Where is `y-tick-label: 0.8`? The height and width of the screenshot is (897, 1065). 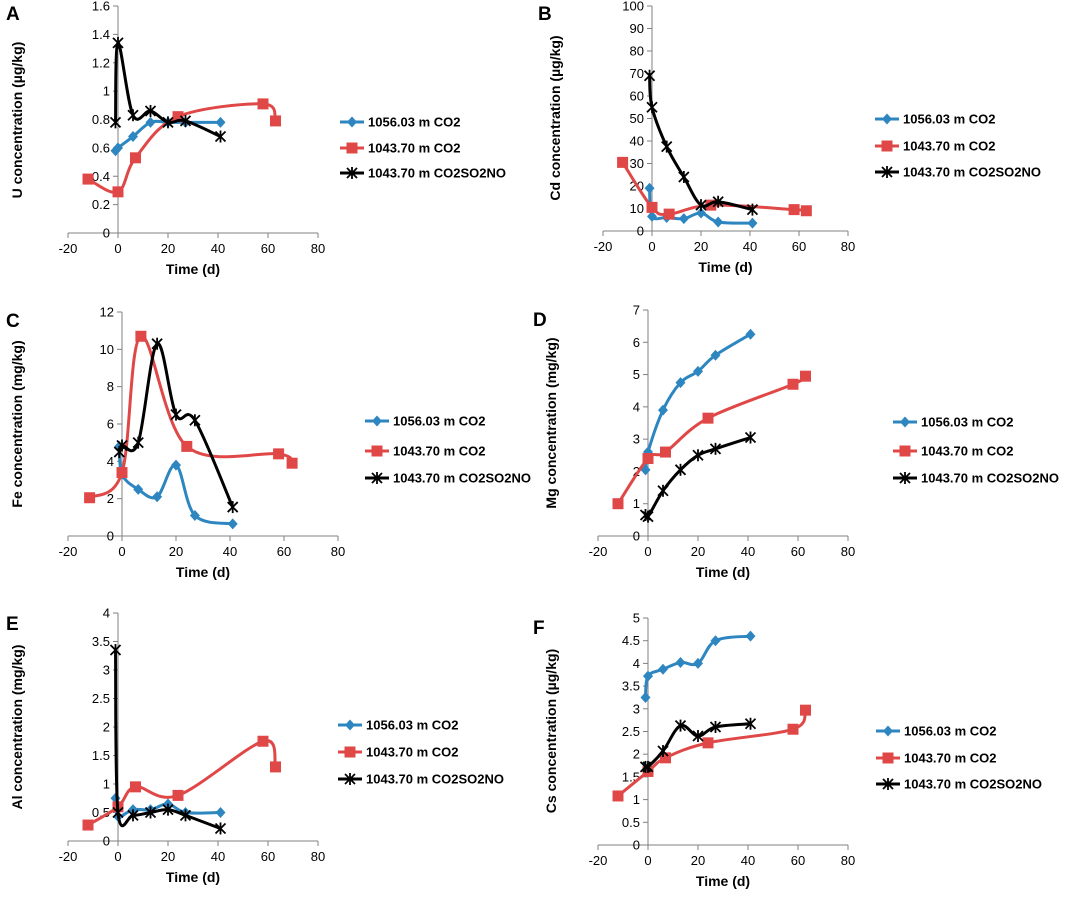
y-tick-label: 0.8 is located at coordinates (101, 119).